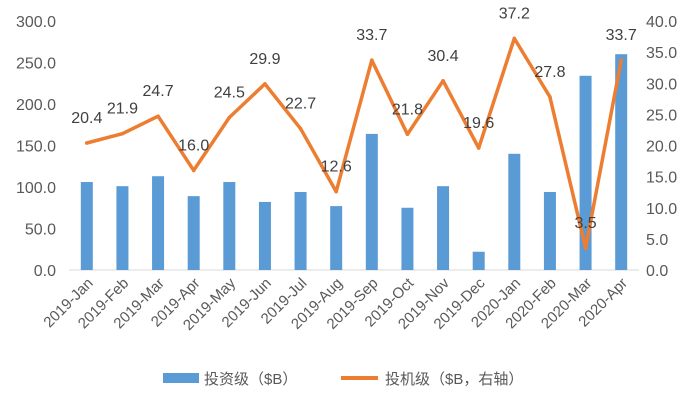  Describe the element at coordinates (478, 123) in the screenshot. I see `line-data-label: 19.6` at that location.